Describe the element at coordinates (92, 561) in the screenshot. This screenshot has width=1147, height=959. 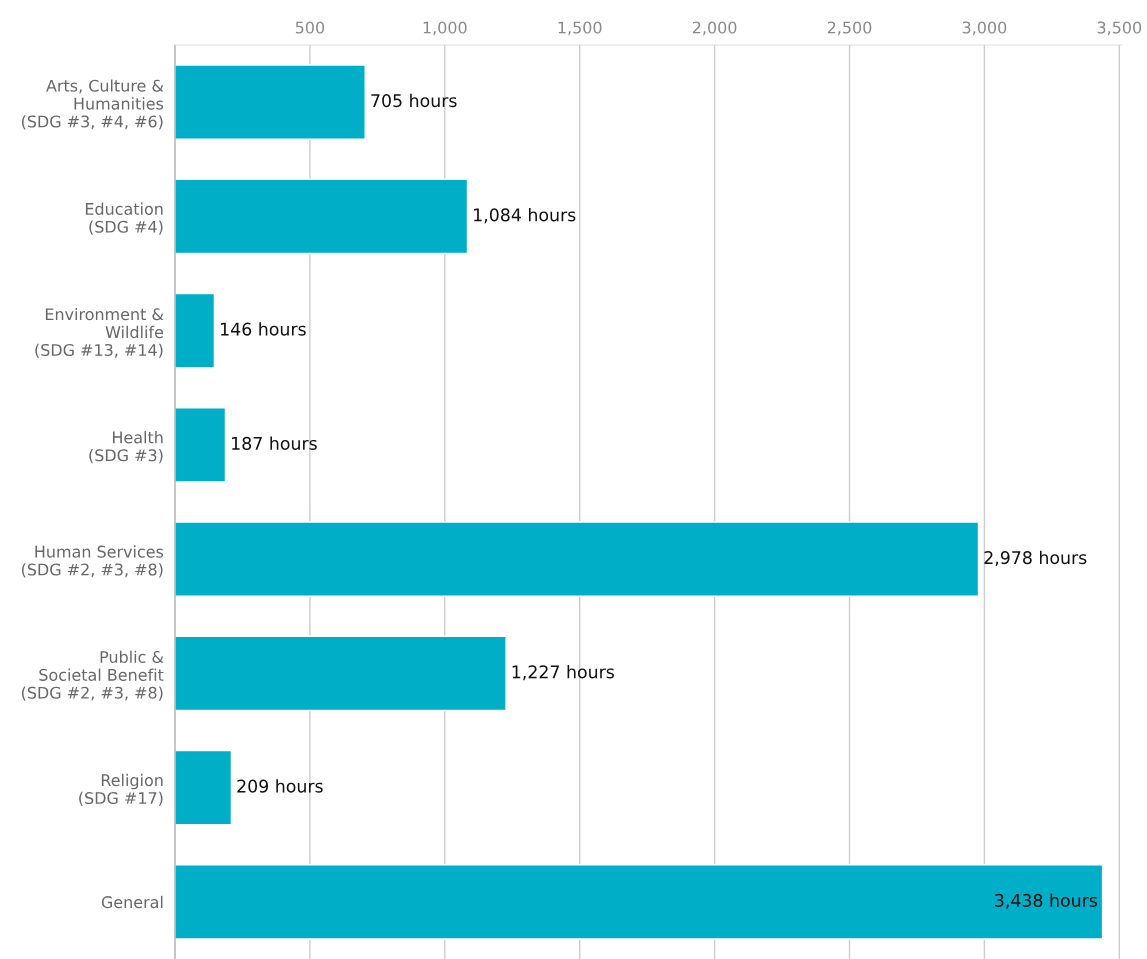
I see `y-tick-label: Human Services (SDG #2, #3, #8)` at that location.